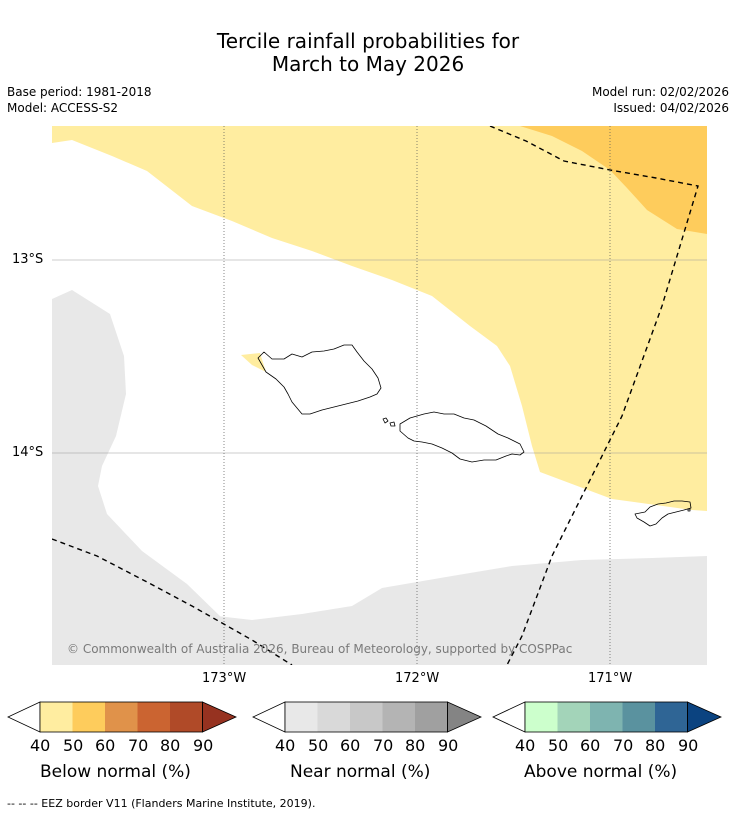 This screenshot has width=736, height=816. I want to click on lon-label-172: 172°W, so click(417, 678).